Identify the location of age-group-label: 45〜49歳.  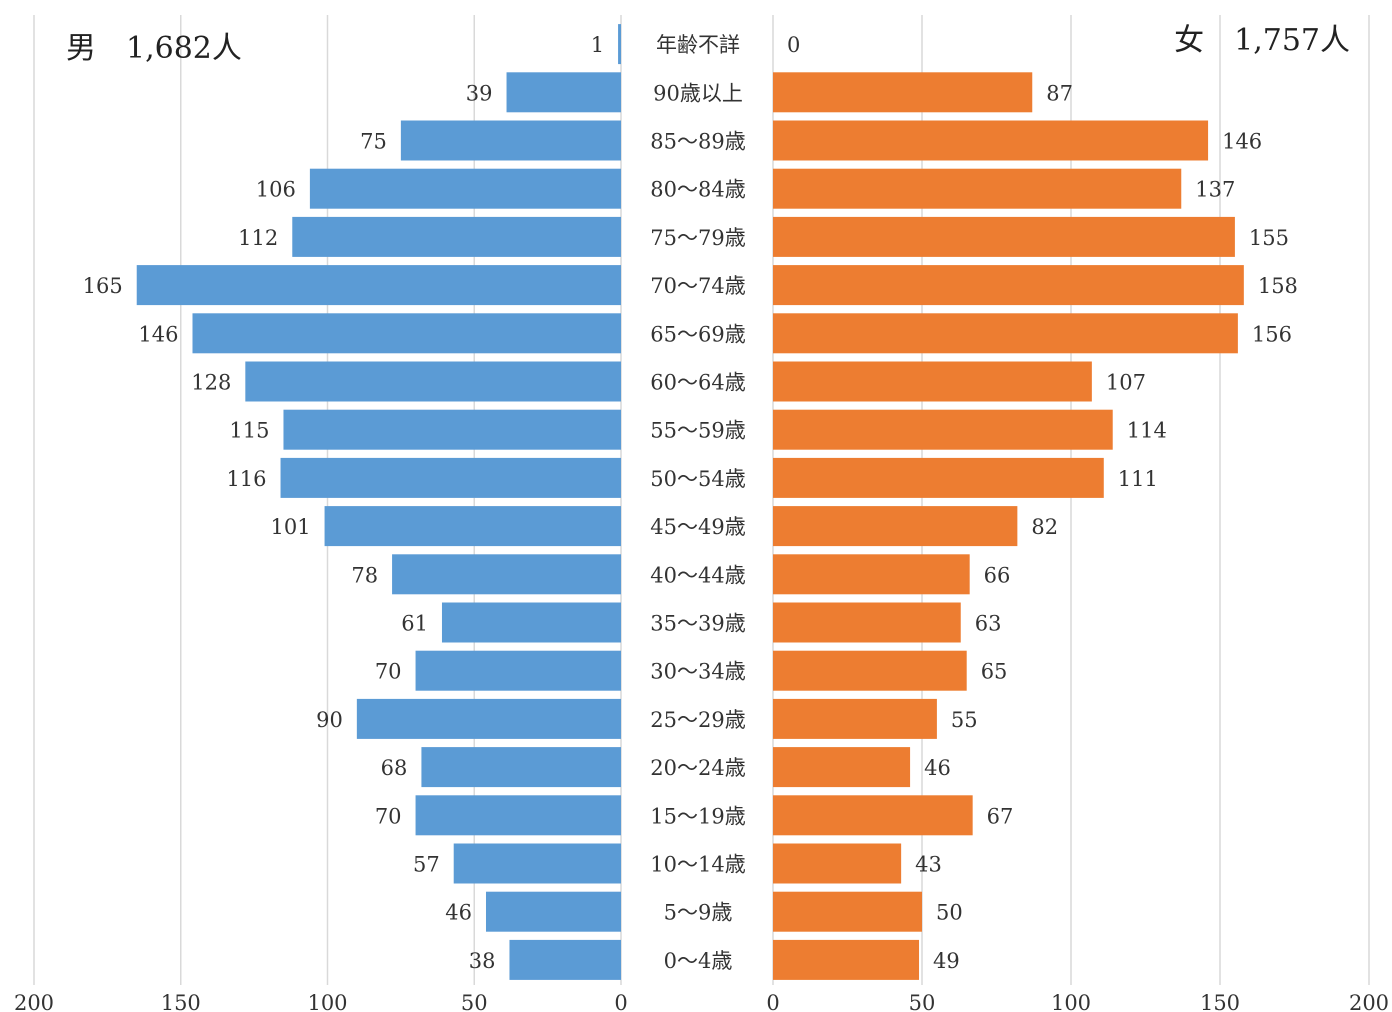
(697, 527).